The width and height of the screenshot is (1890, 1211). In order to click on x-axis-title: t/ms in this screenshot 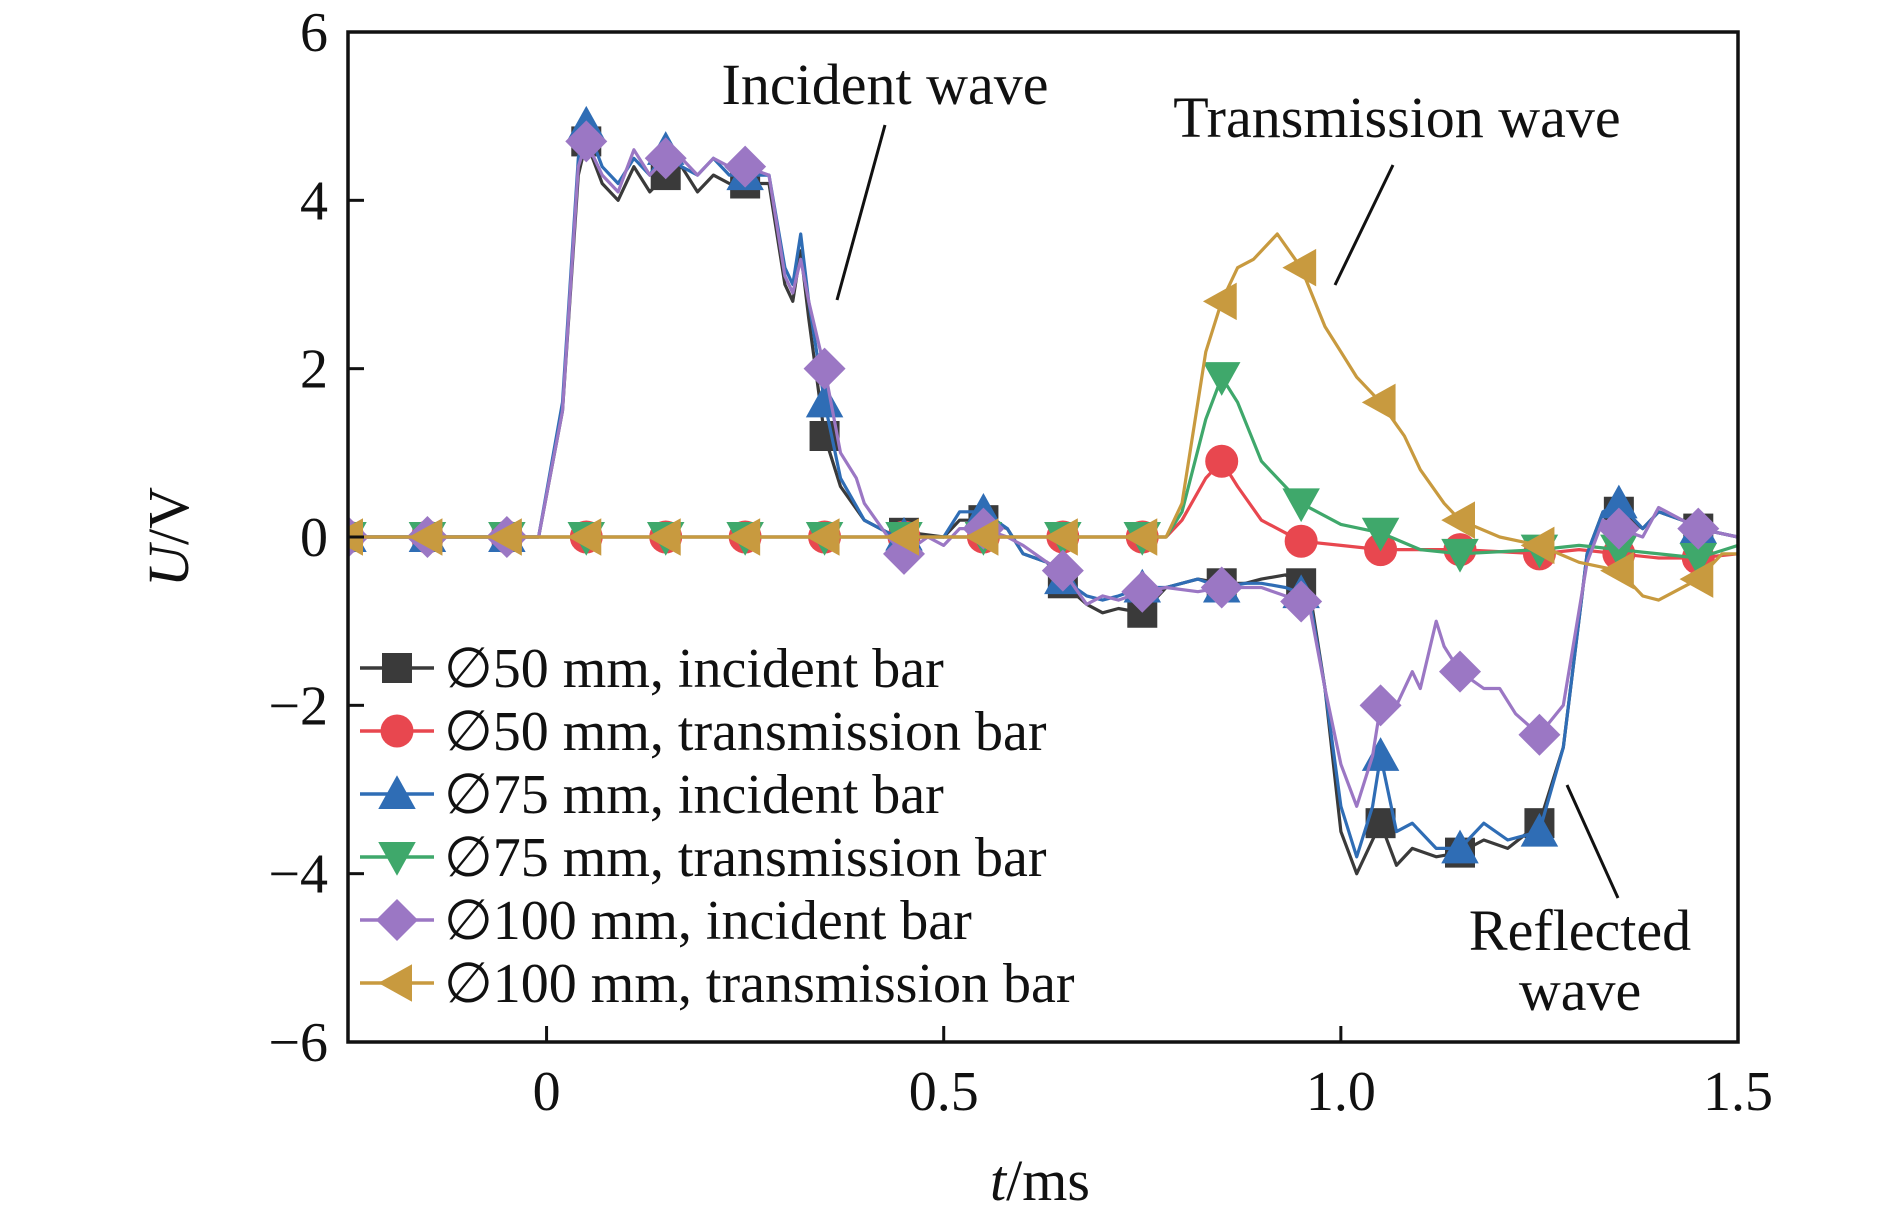, I will do `click(1040, 1179)`.